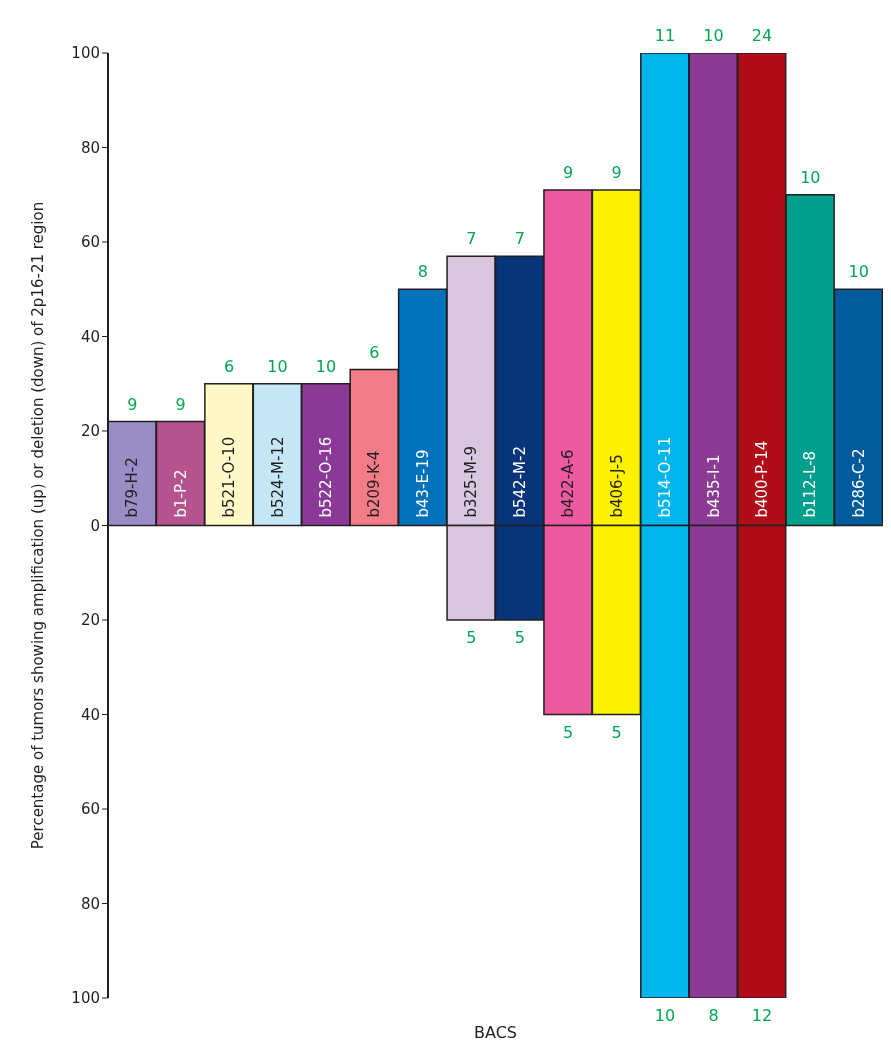  What do you see at coordinates (762, 1016) in the screenshot?
I see `annotation: 12` at bounding box center [762, 1016].